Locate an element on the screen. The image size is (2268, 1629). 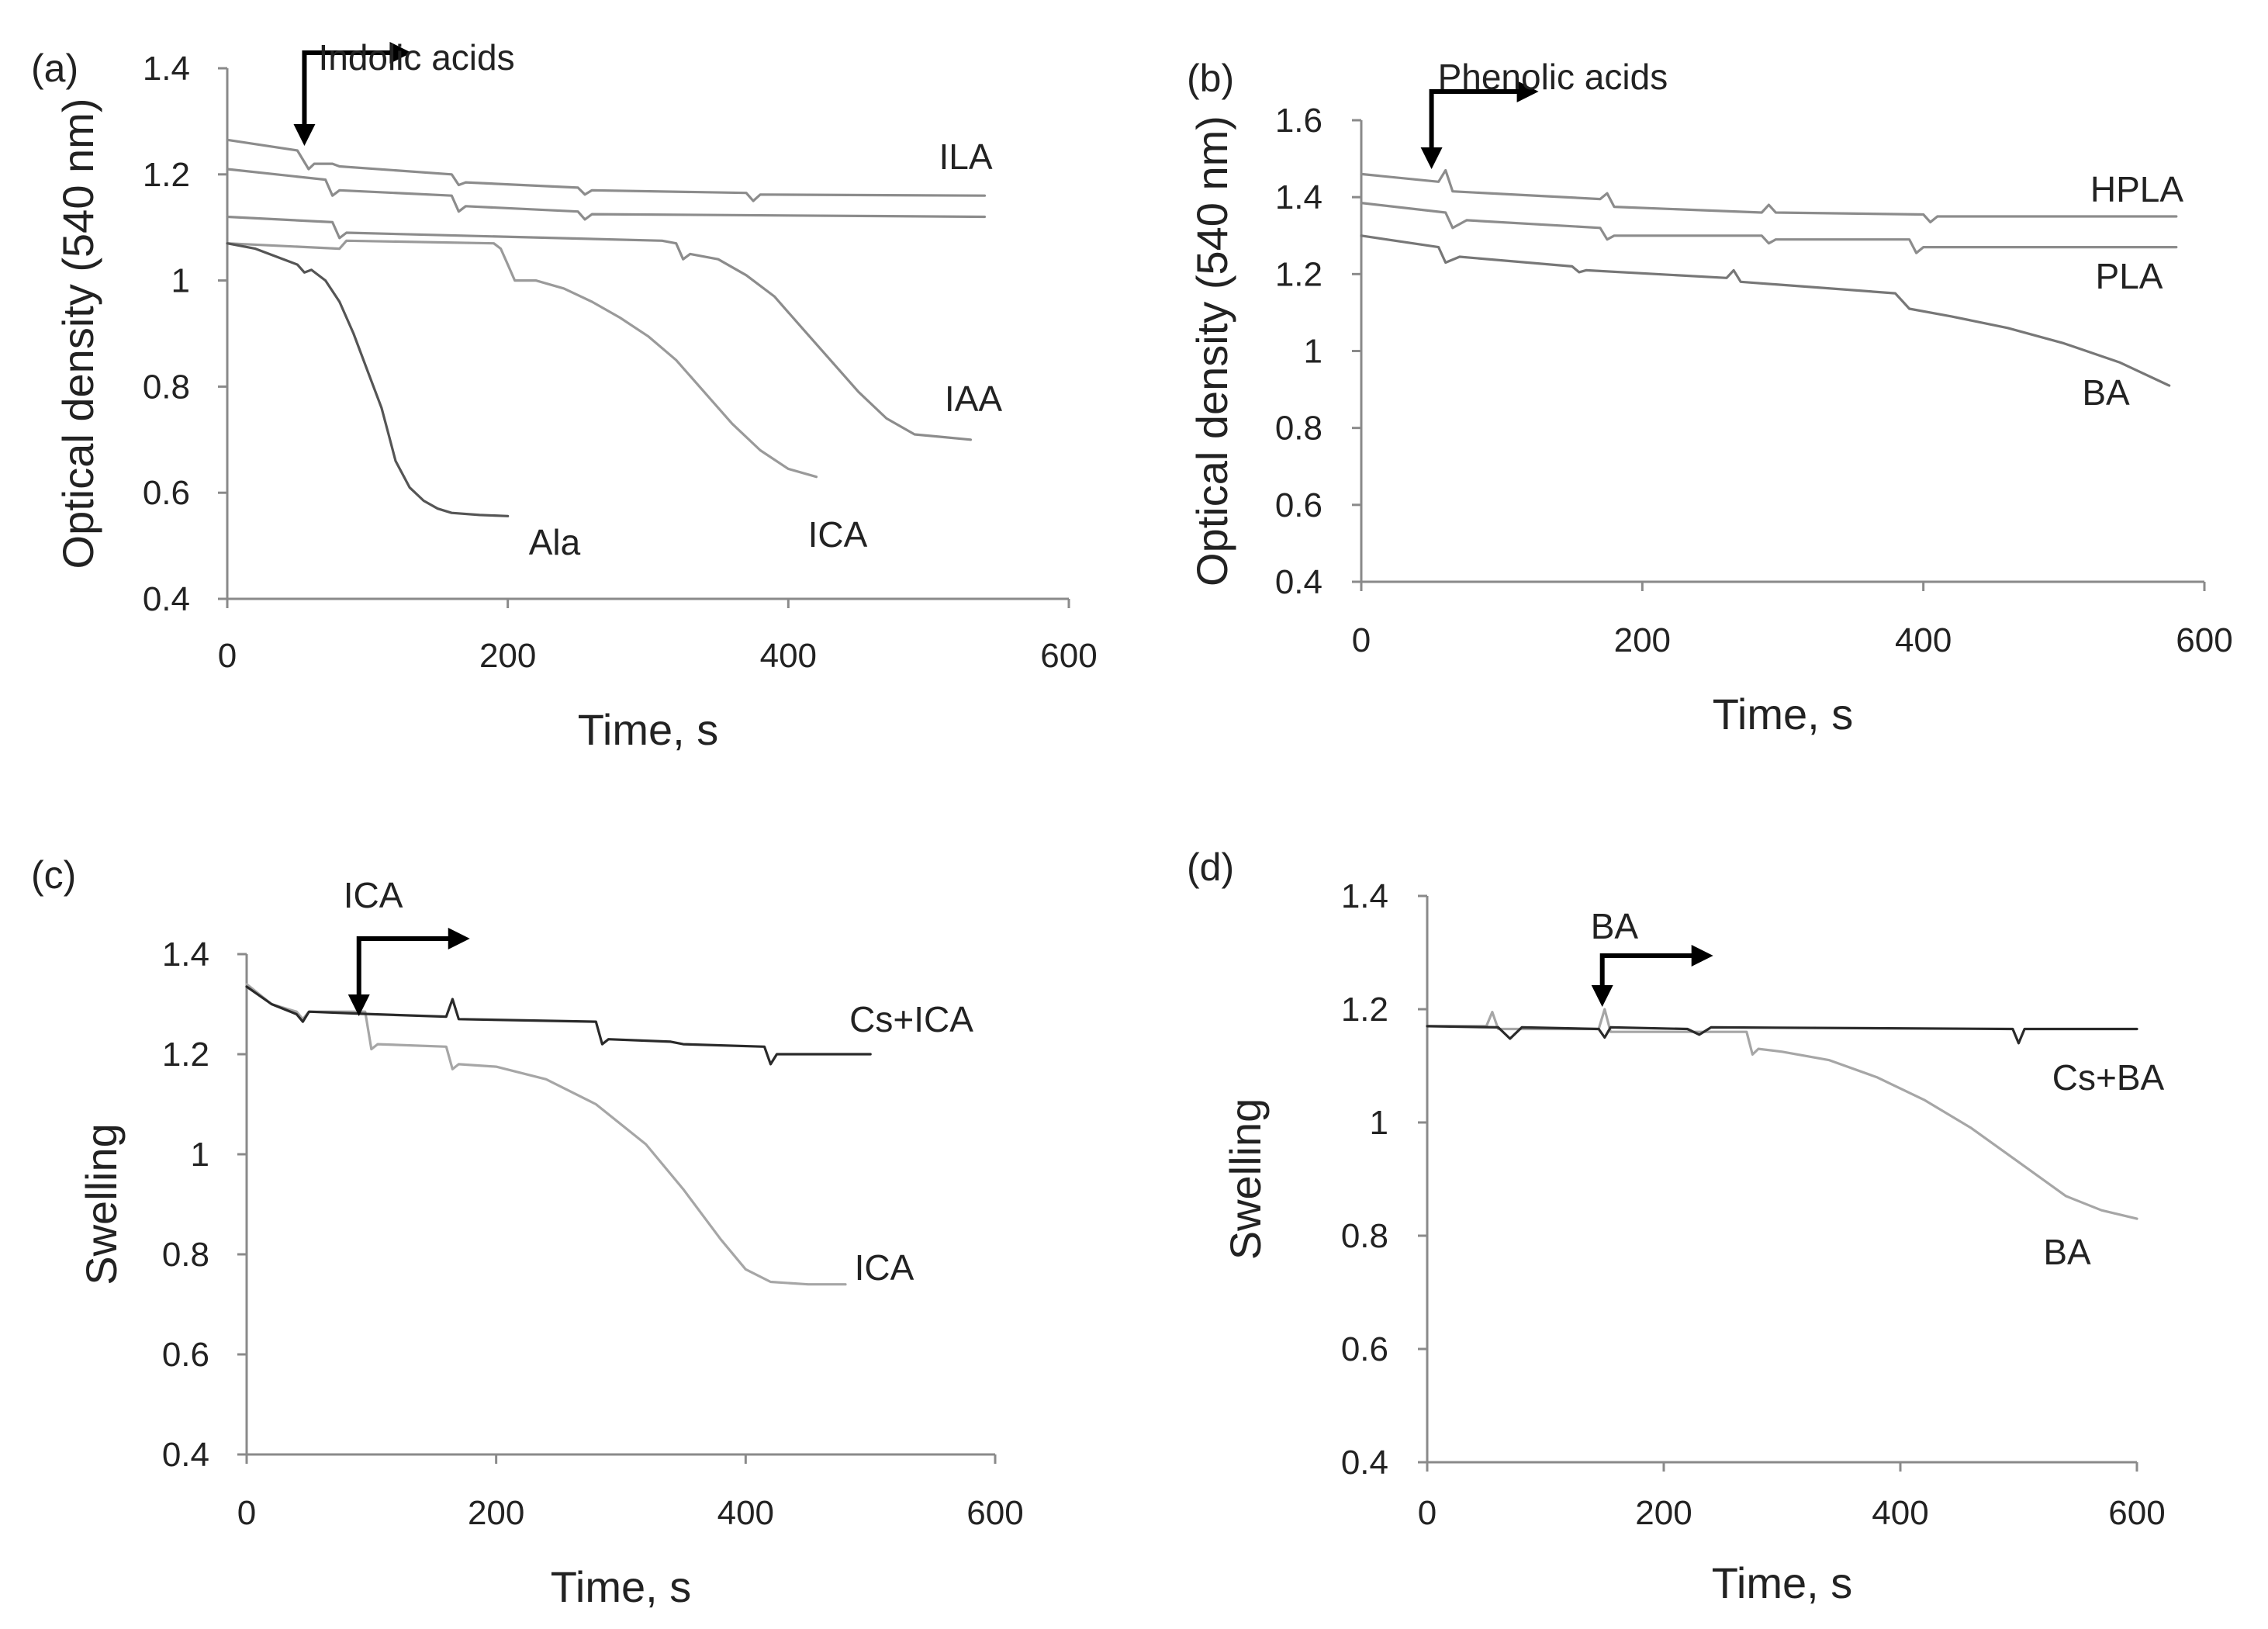
panel-a-annotation: Indolic acids is located at coordinates (416, 57).